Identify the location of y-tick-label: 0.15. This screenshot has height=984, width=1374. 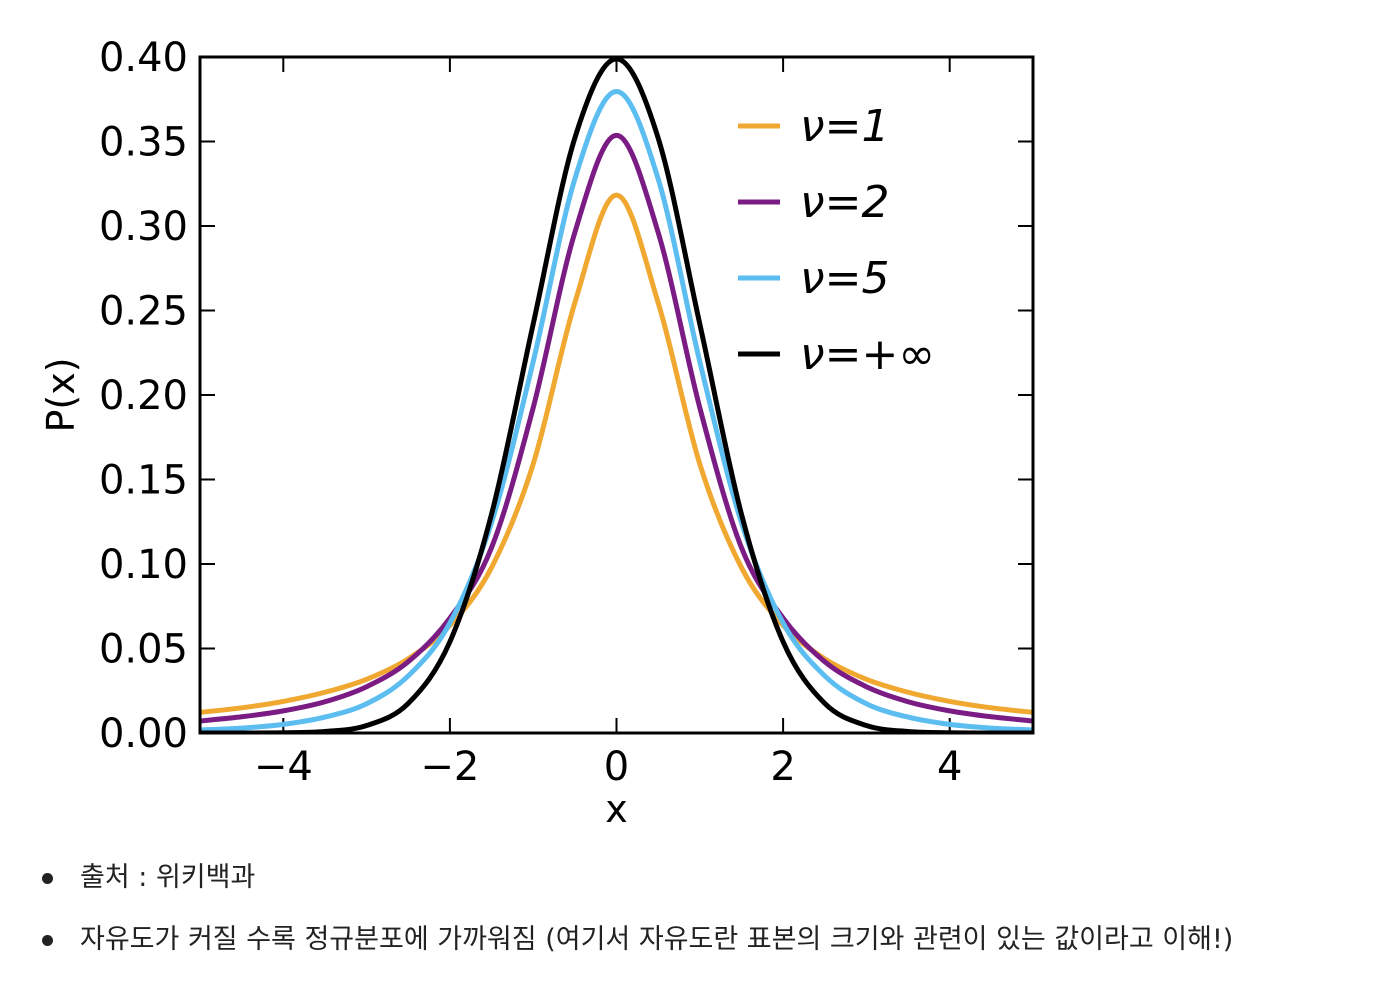
(143, 481).